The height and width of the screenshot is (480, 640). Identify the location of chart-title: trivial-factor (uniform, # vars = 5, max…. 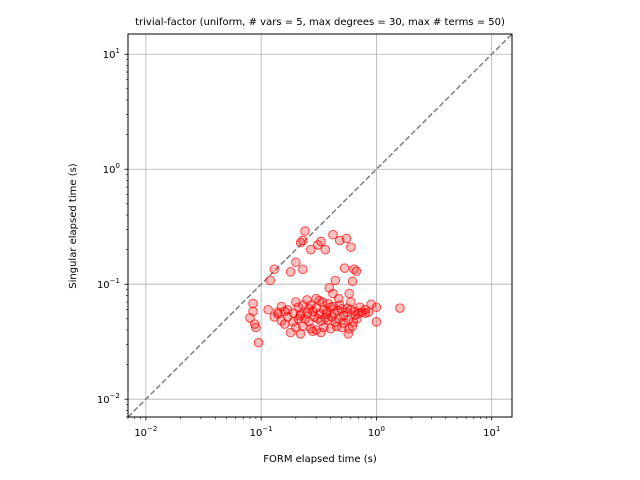
(320, 22).